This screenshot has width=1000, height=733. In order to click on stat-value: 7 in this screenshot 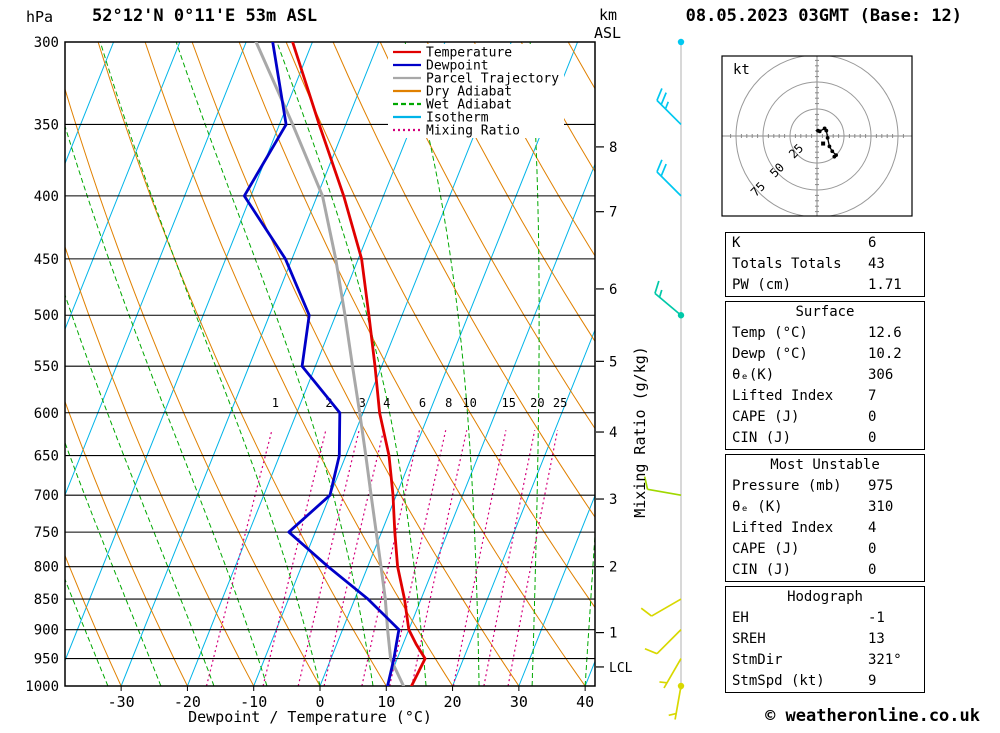, I will do `click(872, 396)`.